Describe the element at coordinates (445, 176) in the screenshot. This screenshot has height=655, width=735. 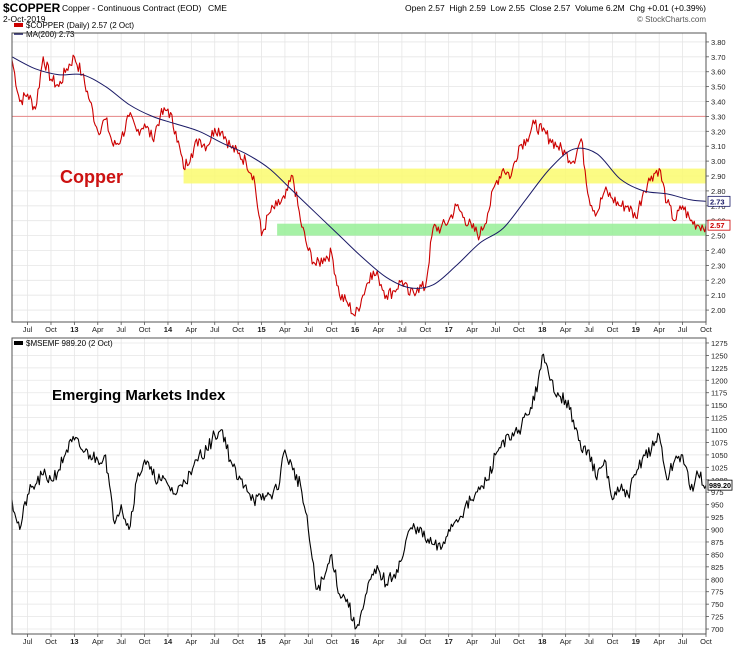
I see `yellow-band` at that location.